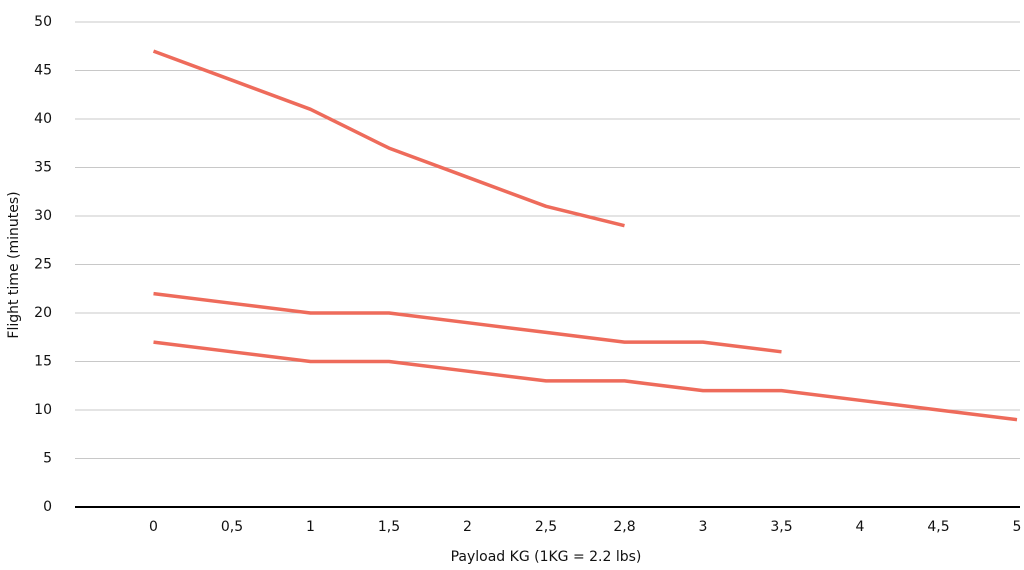  I want to click on x-tick-label: 4,5, so click(938, 527).